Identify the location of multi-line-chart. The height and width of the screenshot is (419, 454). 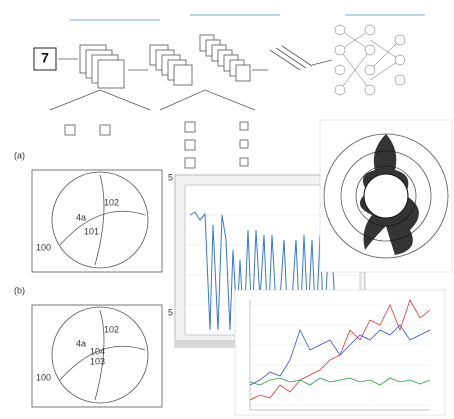
(340, 352).